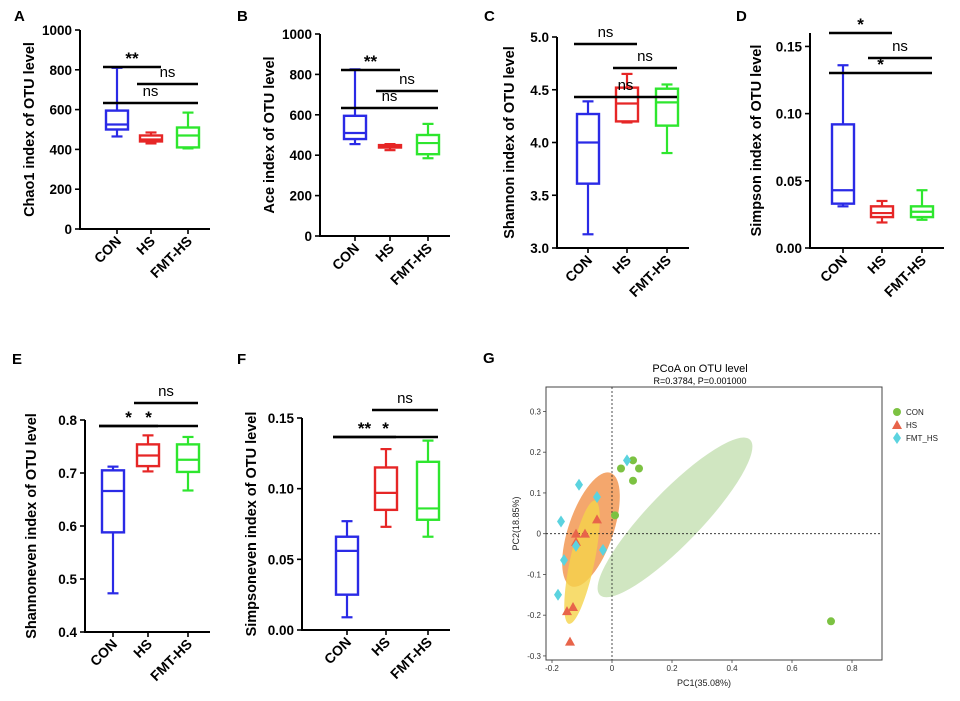 The image size is (960, 701). Describe the element at coordinates (699, 381) in the screenshot. I see `chart-subtitle: R=0.3784, P=0.001000` at that location.